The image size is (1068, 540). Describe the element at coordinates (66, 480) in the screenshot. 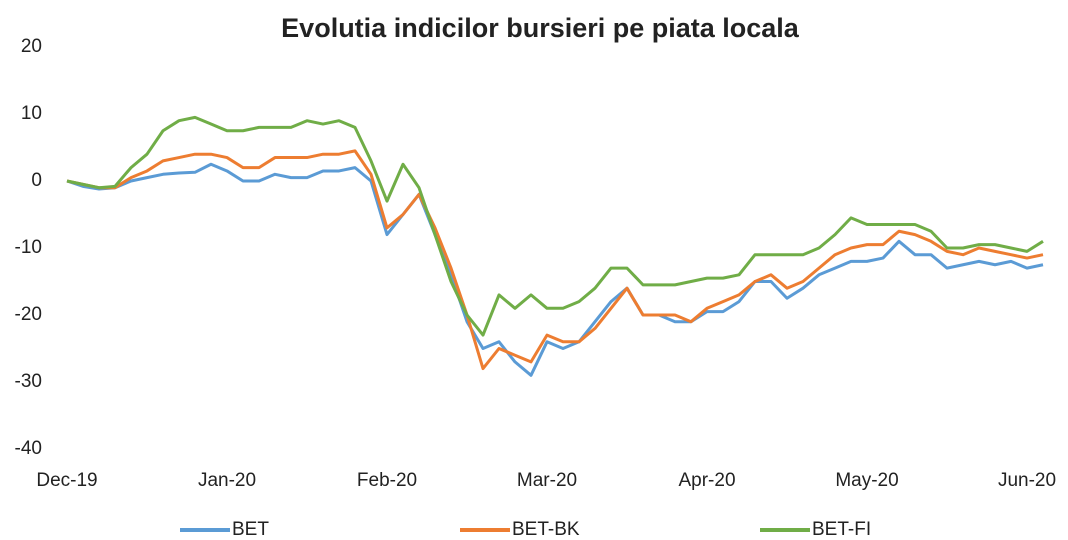

I see `x-tick-label: Dec-19` at that location.